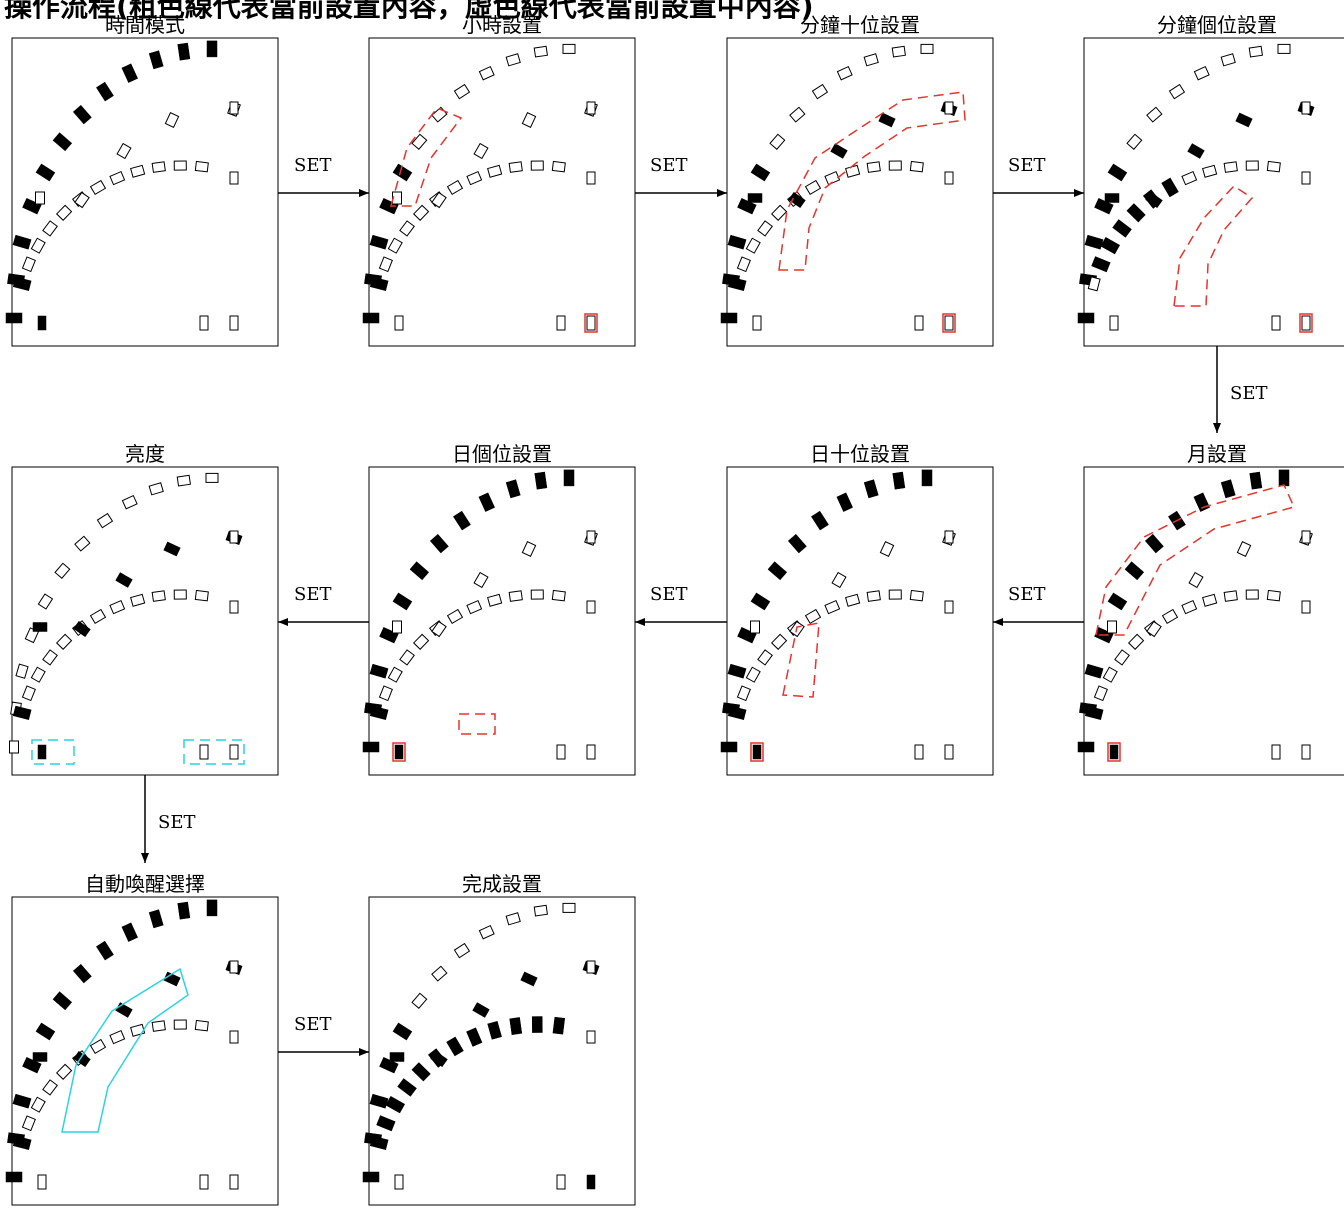 This screenshot has width=1344, height=1208. I want to click on highlight-bottomL, so click(53, 752).